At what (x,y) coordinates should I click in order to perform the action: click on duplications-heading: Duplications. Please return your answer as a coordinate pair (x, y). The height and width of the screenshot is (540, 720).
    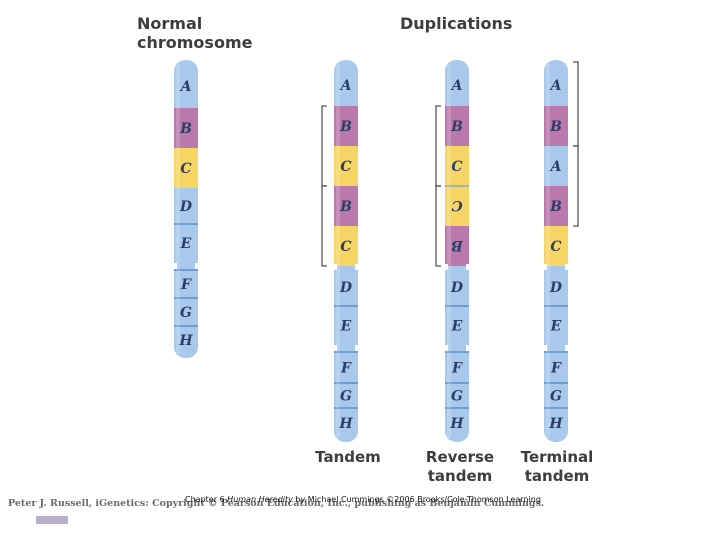
    Looking at the image, I should click on (456, 23).